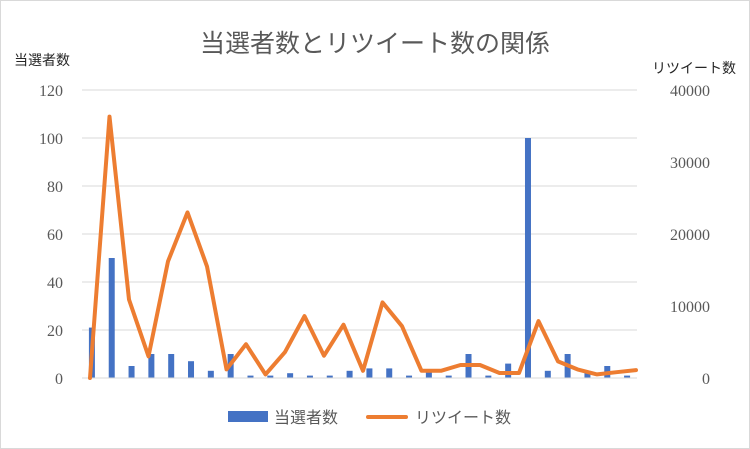 The image size is (750, 449). I want to click on y-right-tick-label: 30000, so click(690, 163).